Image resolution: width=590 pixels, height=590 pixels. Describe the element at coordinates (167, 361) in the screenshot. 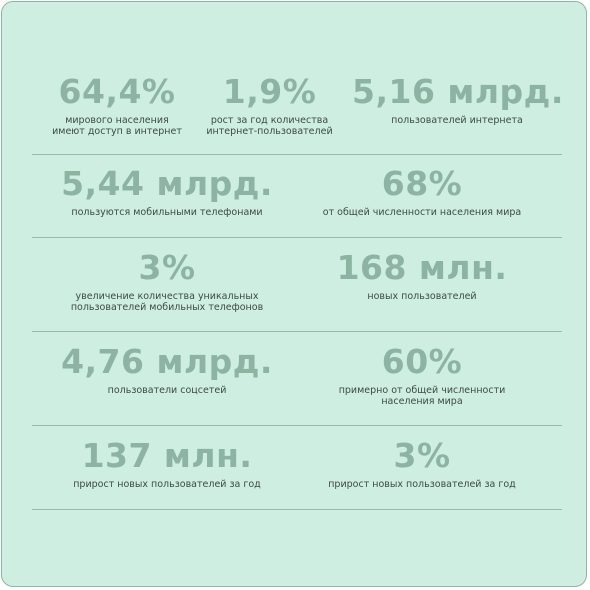

I see `stat-value: 4,76 млрд.` at that location.